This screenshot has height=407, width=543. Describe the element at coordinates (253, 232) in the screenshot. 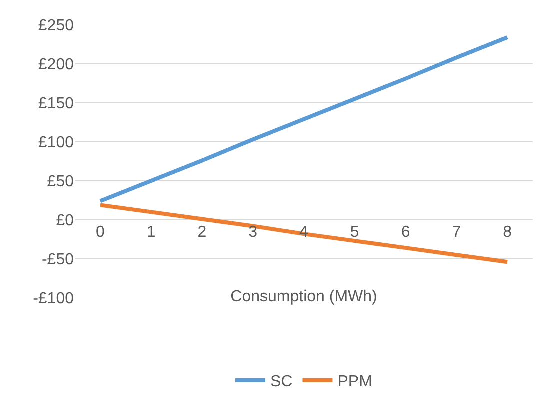

I see `x-tick-label: 3` at that location.